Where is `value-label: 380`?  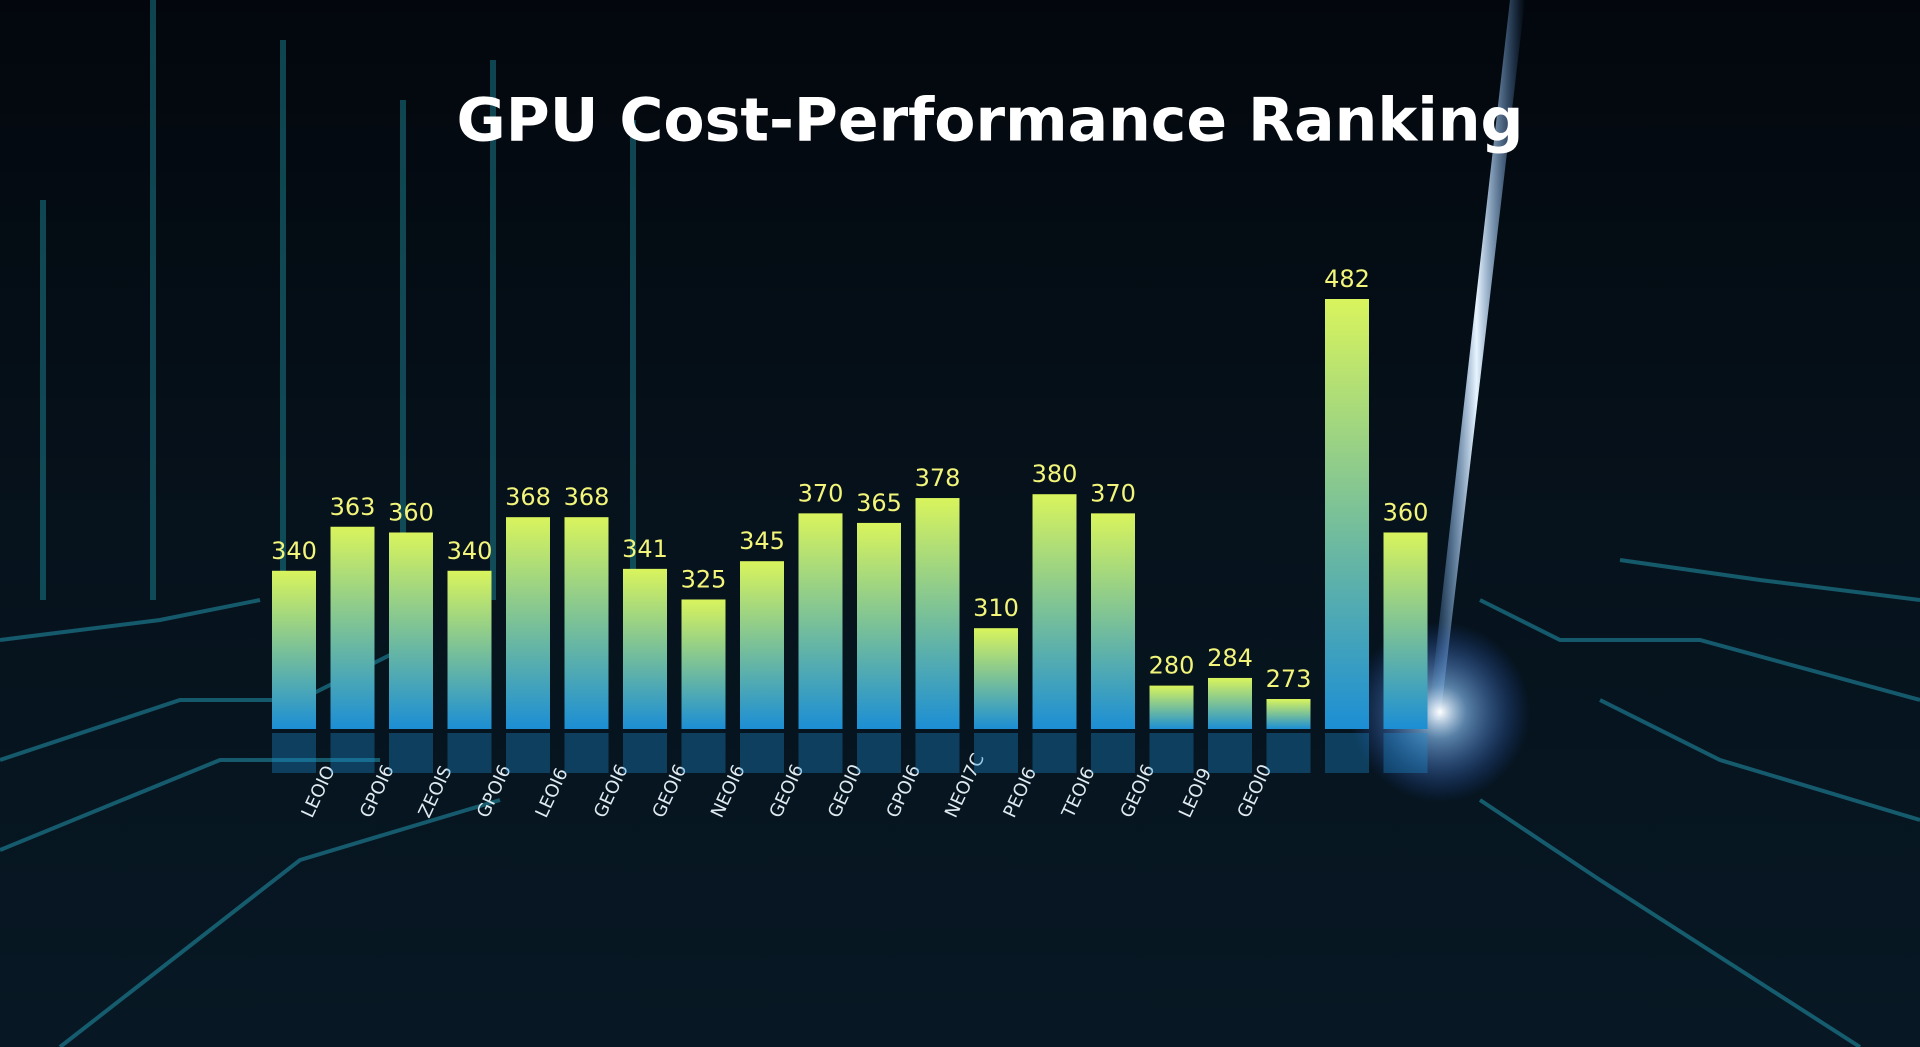 value-label: 380 is located at coordinates (1055, 474).